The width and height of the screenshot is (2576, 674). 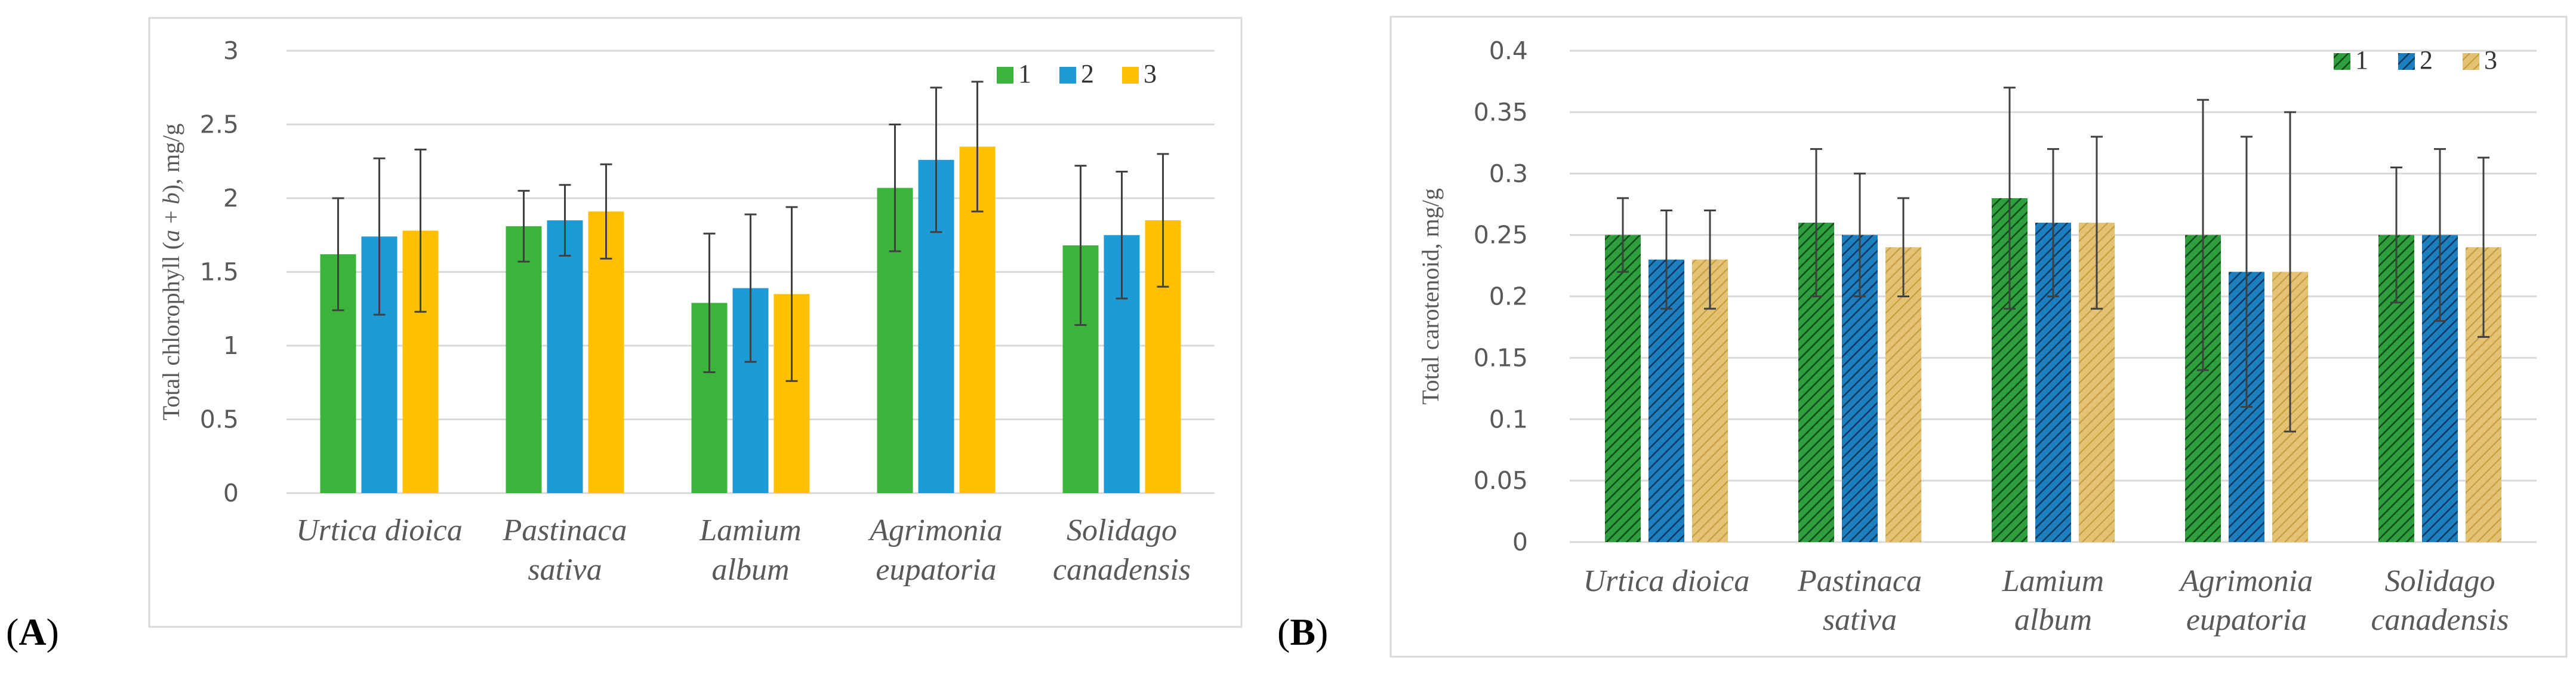 What do you see at coordinates (1508, 173) in the screenshot?
I see `y-tick-label: 0.3` at bounding box center [1508, 173].